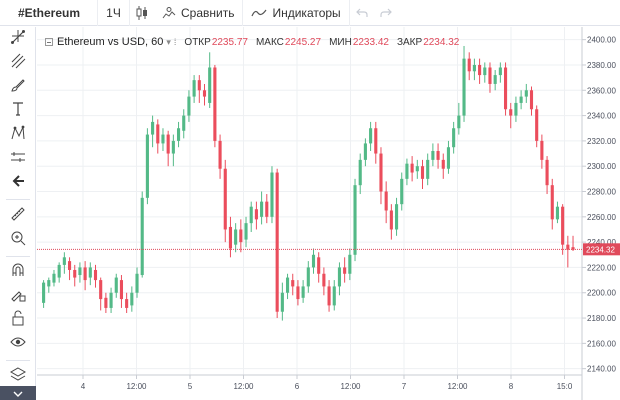 The height and width of the screenshot is (400, 620). I want to click on y-tick-label: 2200.00, so click(601, 293).